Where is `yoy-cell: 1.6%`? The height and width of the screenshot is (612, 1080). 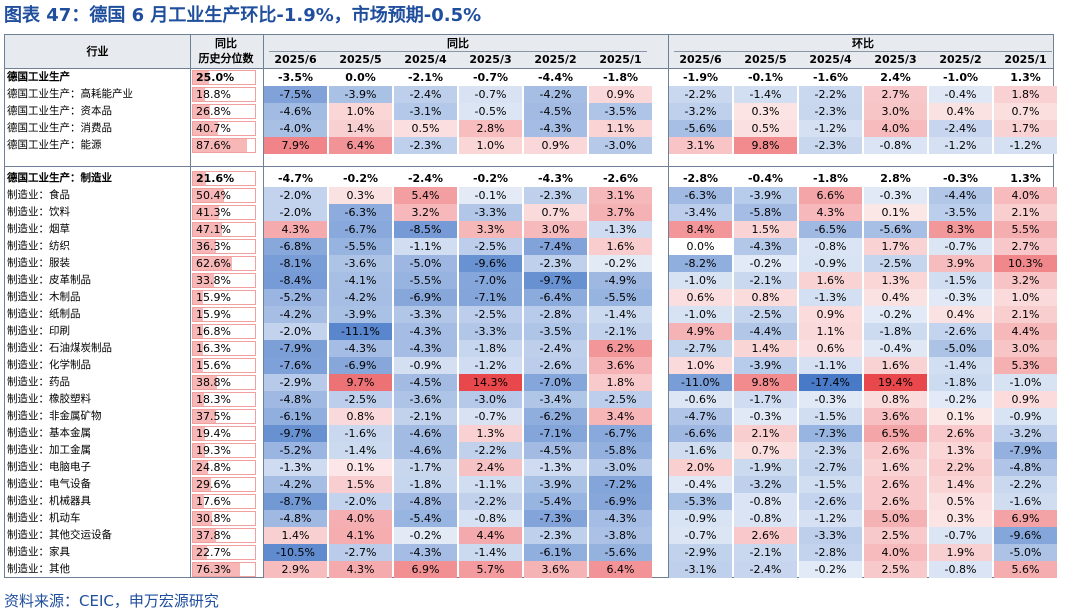 yoy-cell: 1.6% is located at coordinates (620, 246).